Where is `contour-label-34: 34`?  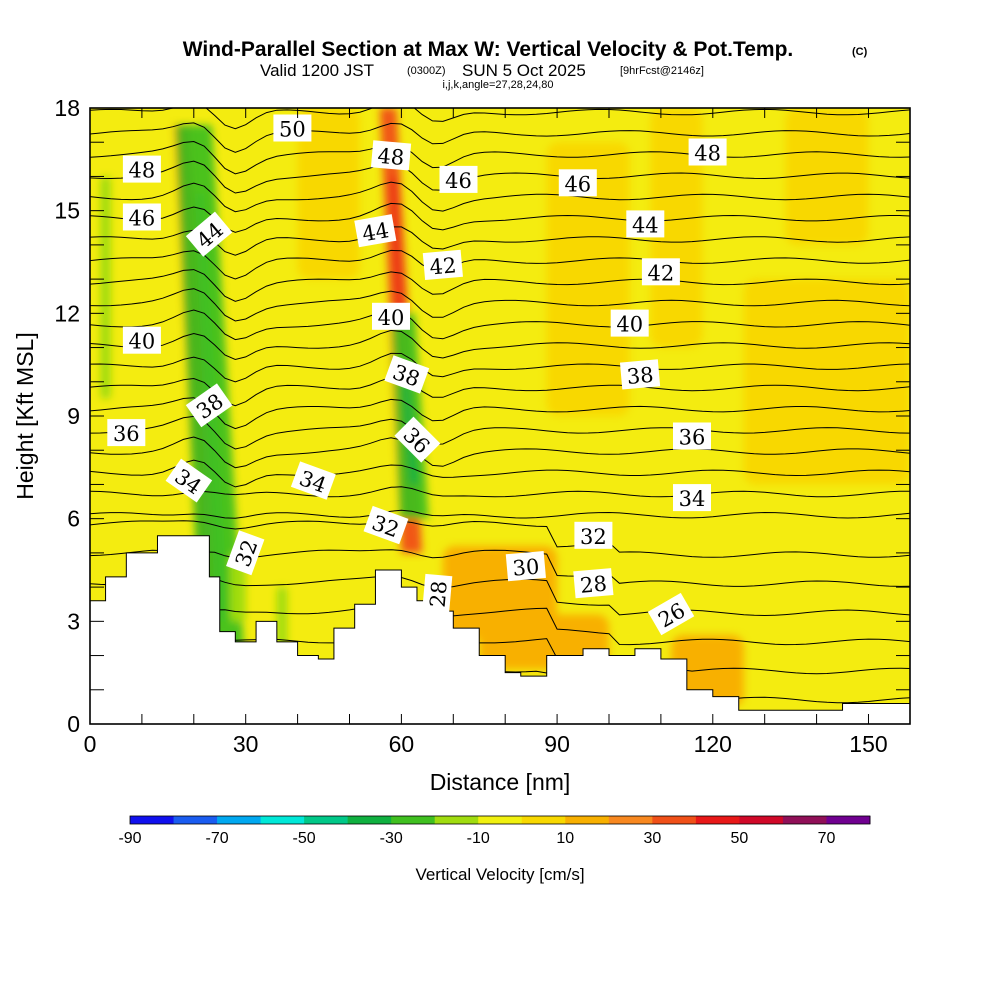
contour-label-34: 34 is located at coordinates (692, 498).